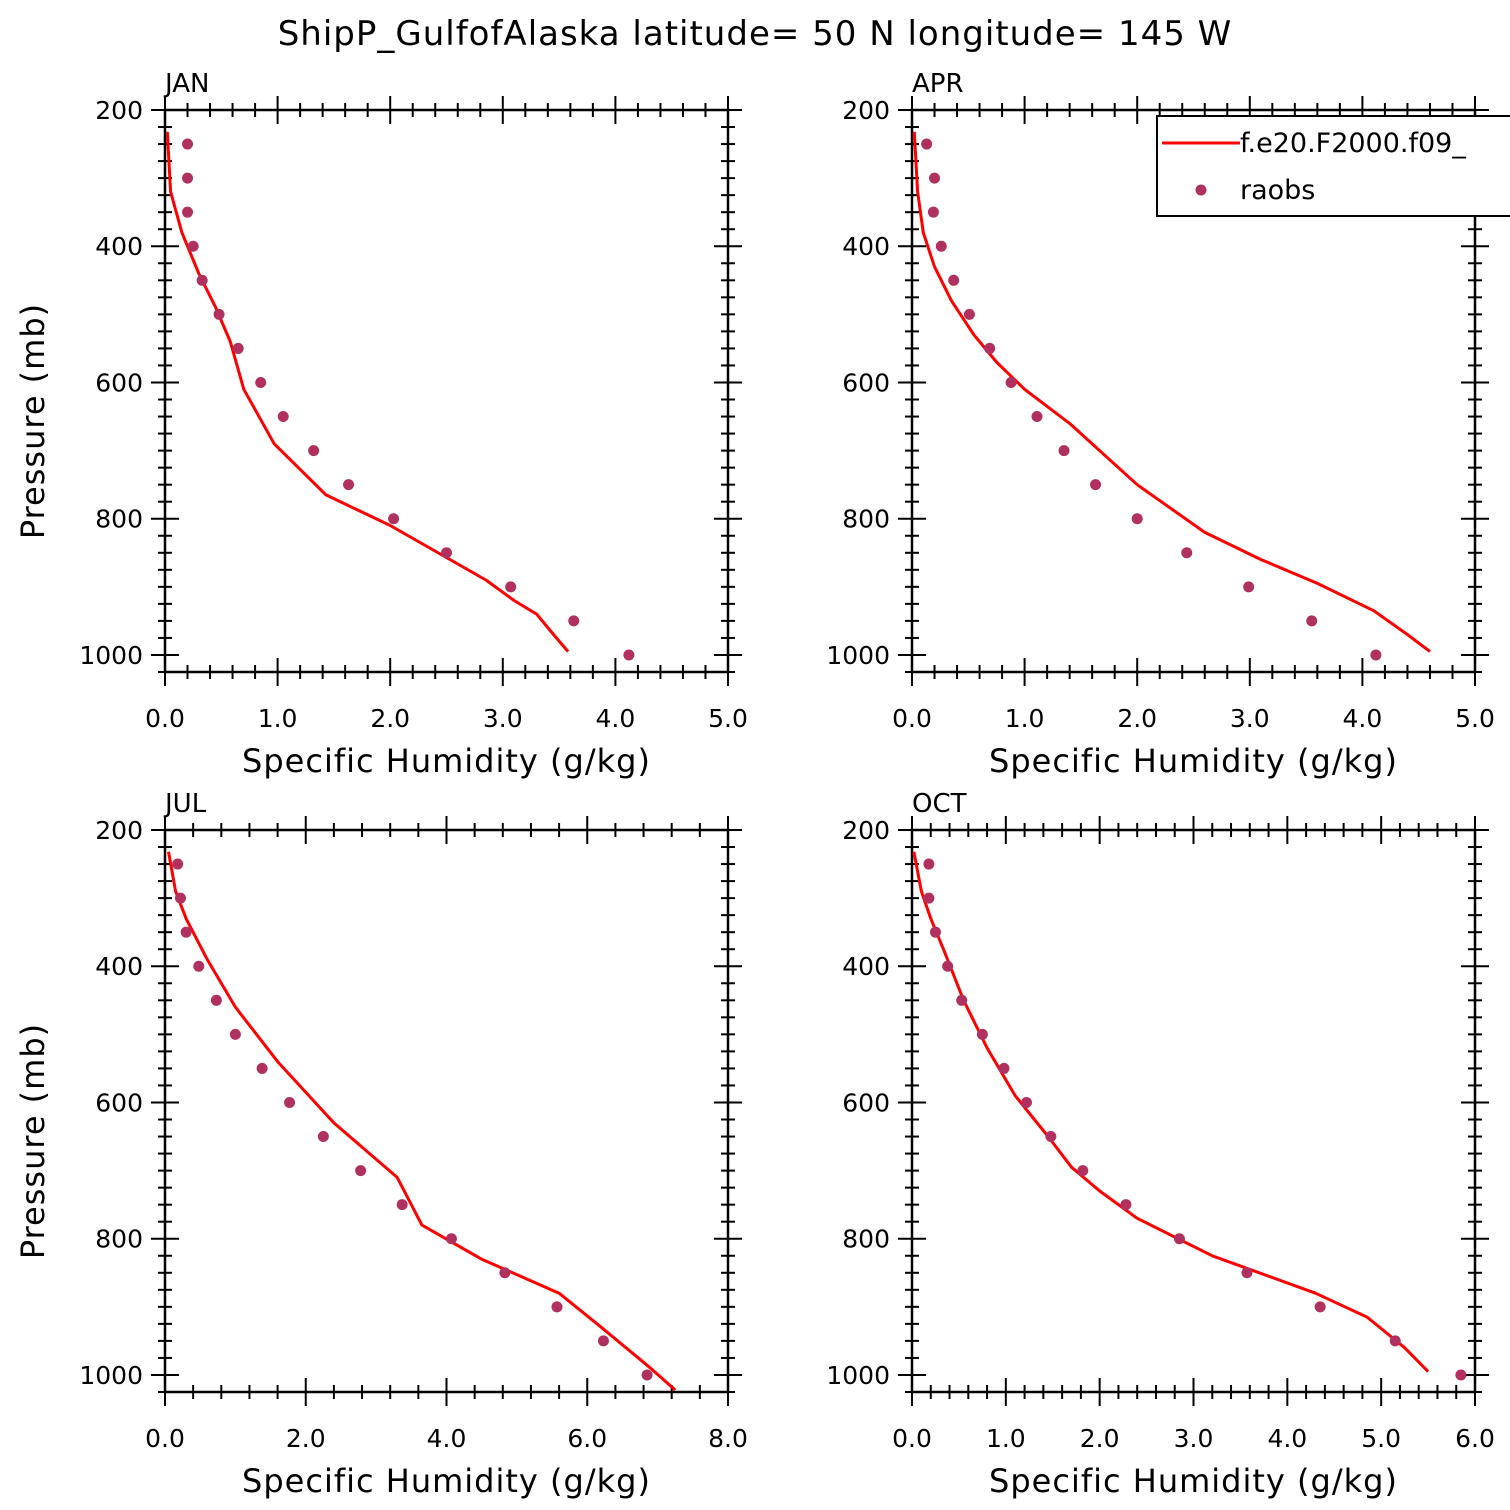  I want to click on legend-box, so click(1333, 166).